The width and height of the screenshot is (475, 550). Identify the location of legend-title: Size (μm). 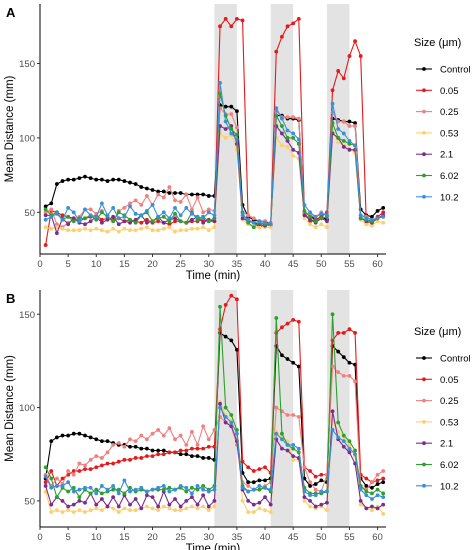
(437, 43).